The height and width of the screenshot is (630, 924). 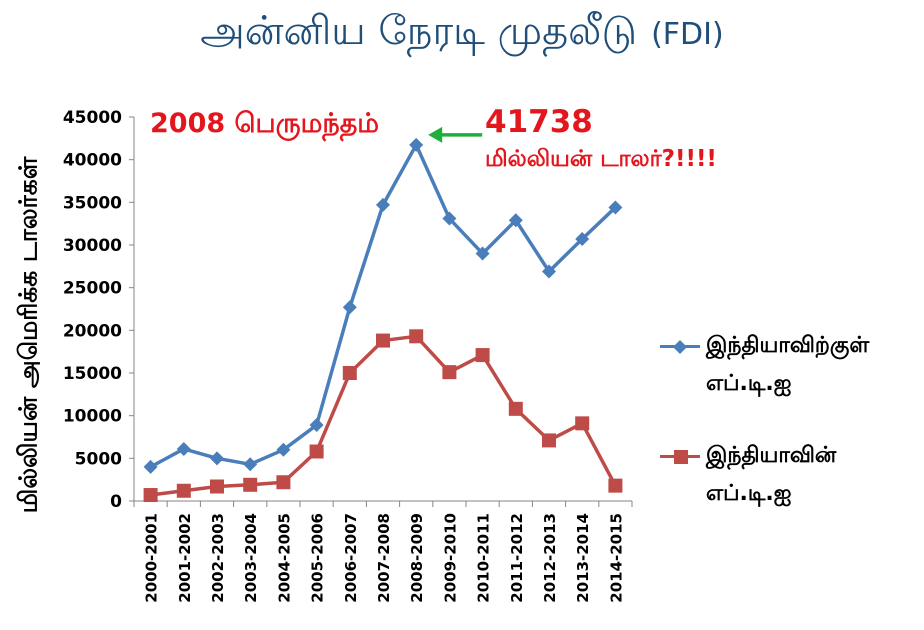 I want to click on chart-title: அன்னிய நேரடி முதலீடு (FDI), so click(x=462, y=33).